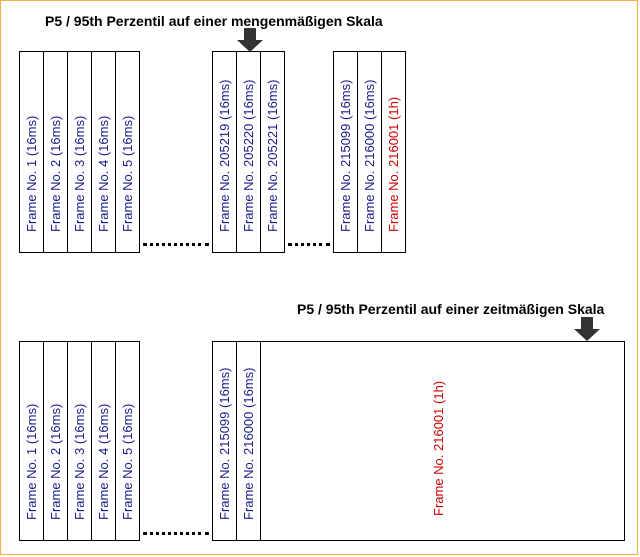 The width and height of the screenshot is (640, 557). What do you see at coordinates (224, 155) in the screenshot?
I see `frame-label: Frame No. 205219 (16ms)` at bounding box center [224, 155].